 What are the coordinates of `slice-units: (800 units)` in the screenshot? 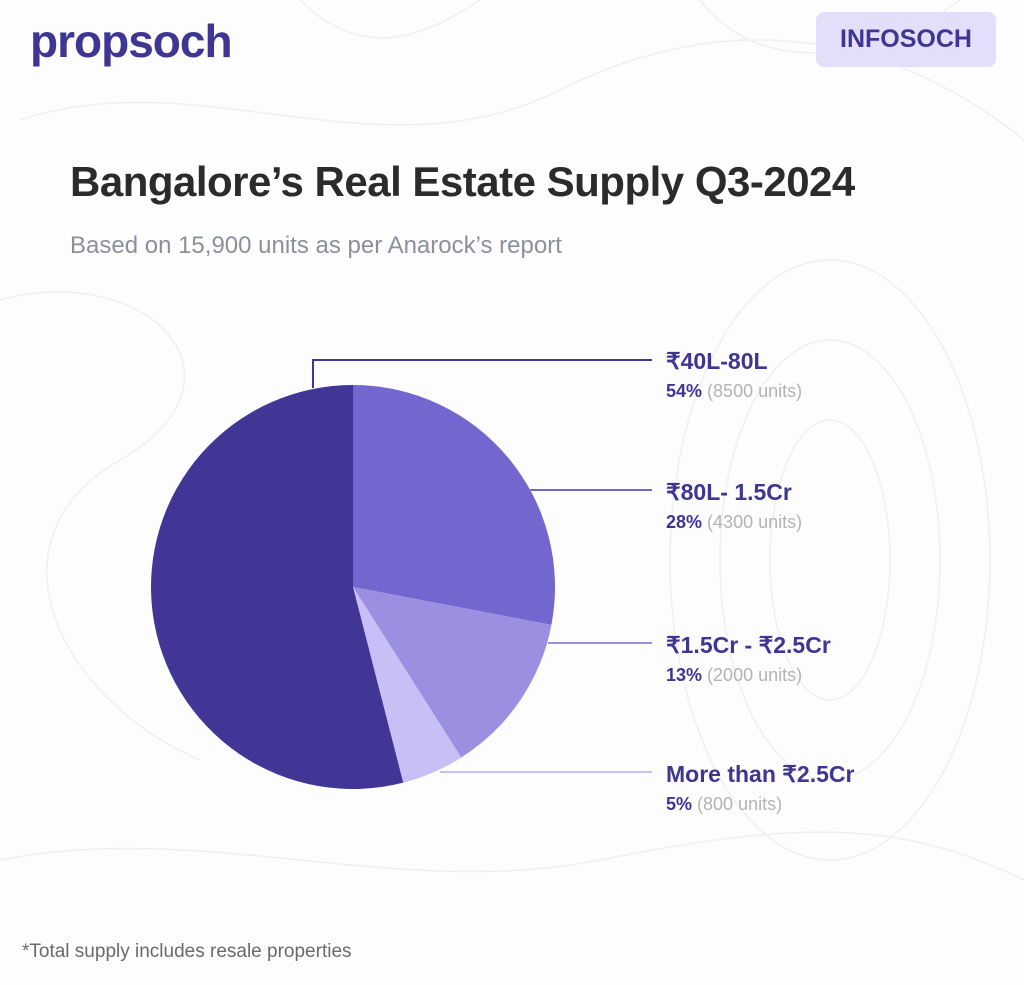 It's located at (740, 804).